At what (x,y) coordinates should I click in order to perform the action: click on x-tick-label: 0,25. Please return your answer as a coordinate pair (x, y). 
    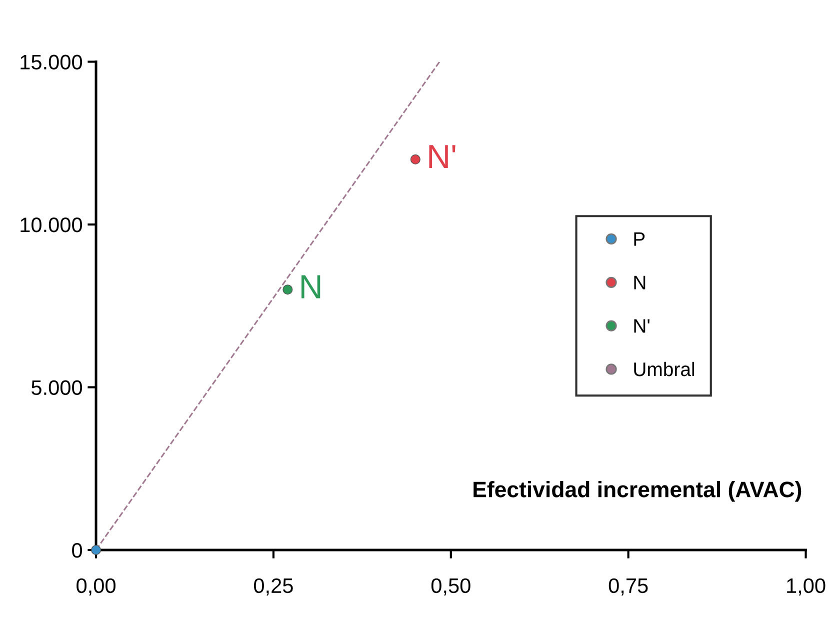
    Looking at the image, I should click on (273, 587).